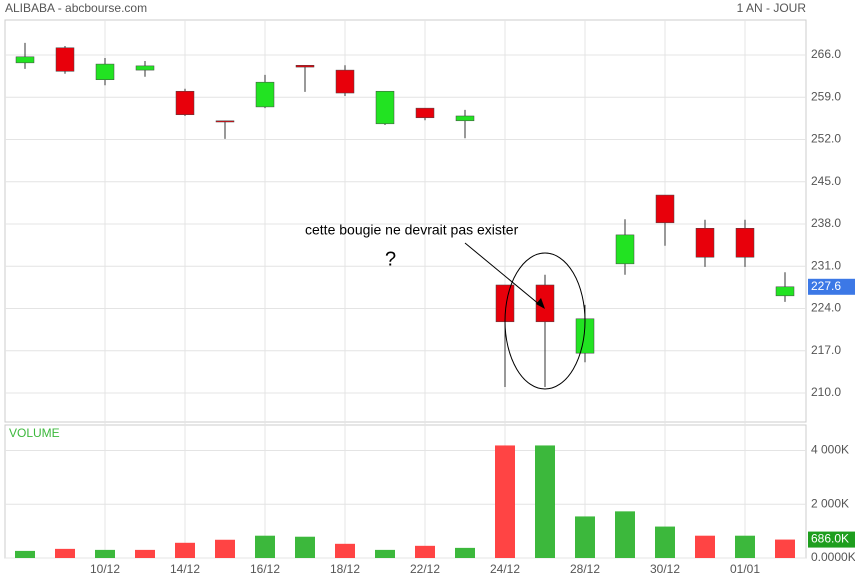  I want to click on y-tick-label: 266.0, so click(826, 54).